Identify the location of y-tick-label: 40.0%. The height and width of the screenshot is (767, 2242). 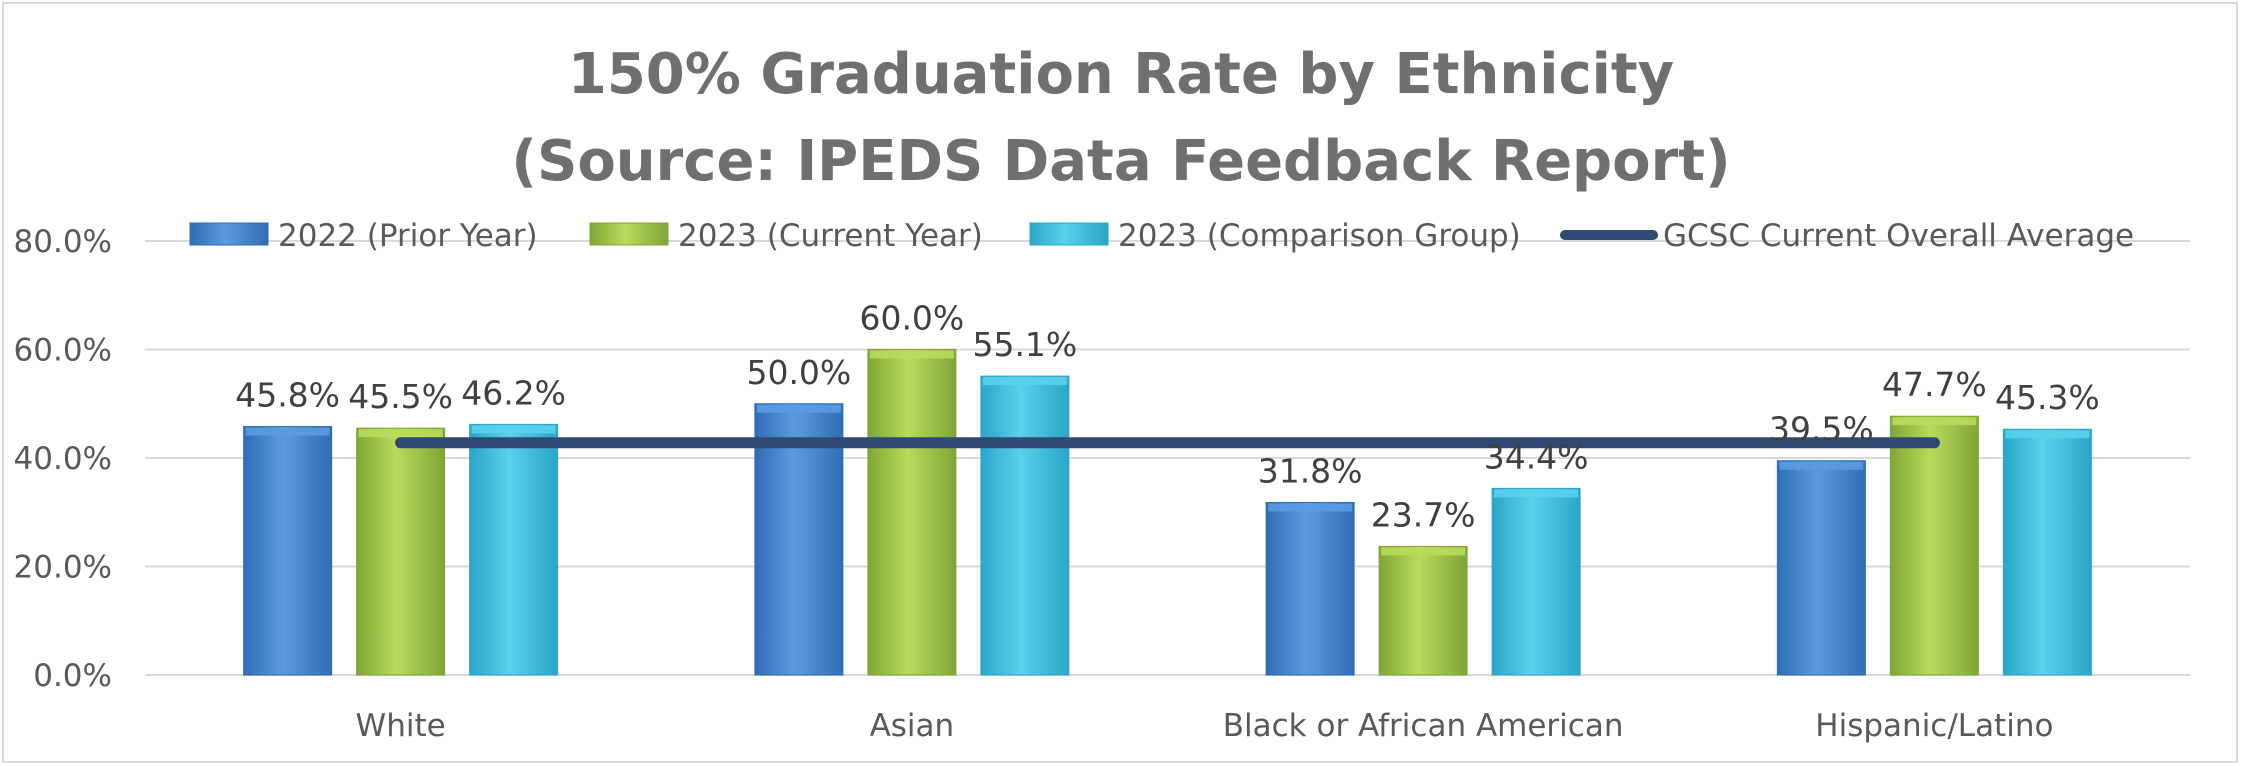
(63, 459).